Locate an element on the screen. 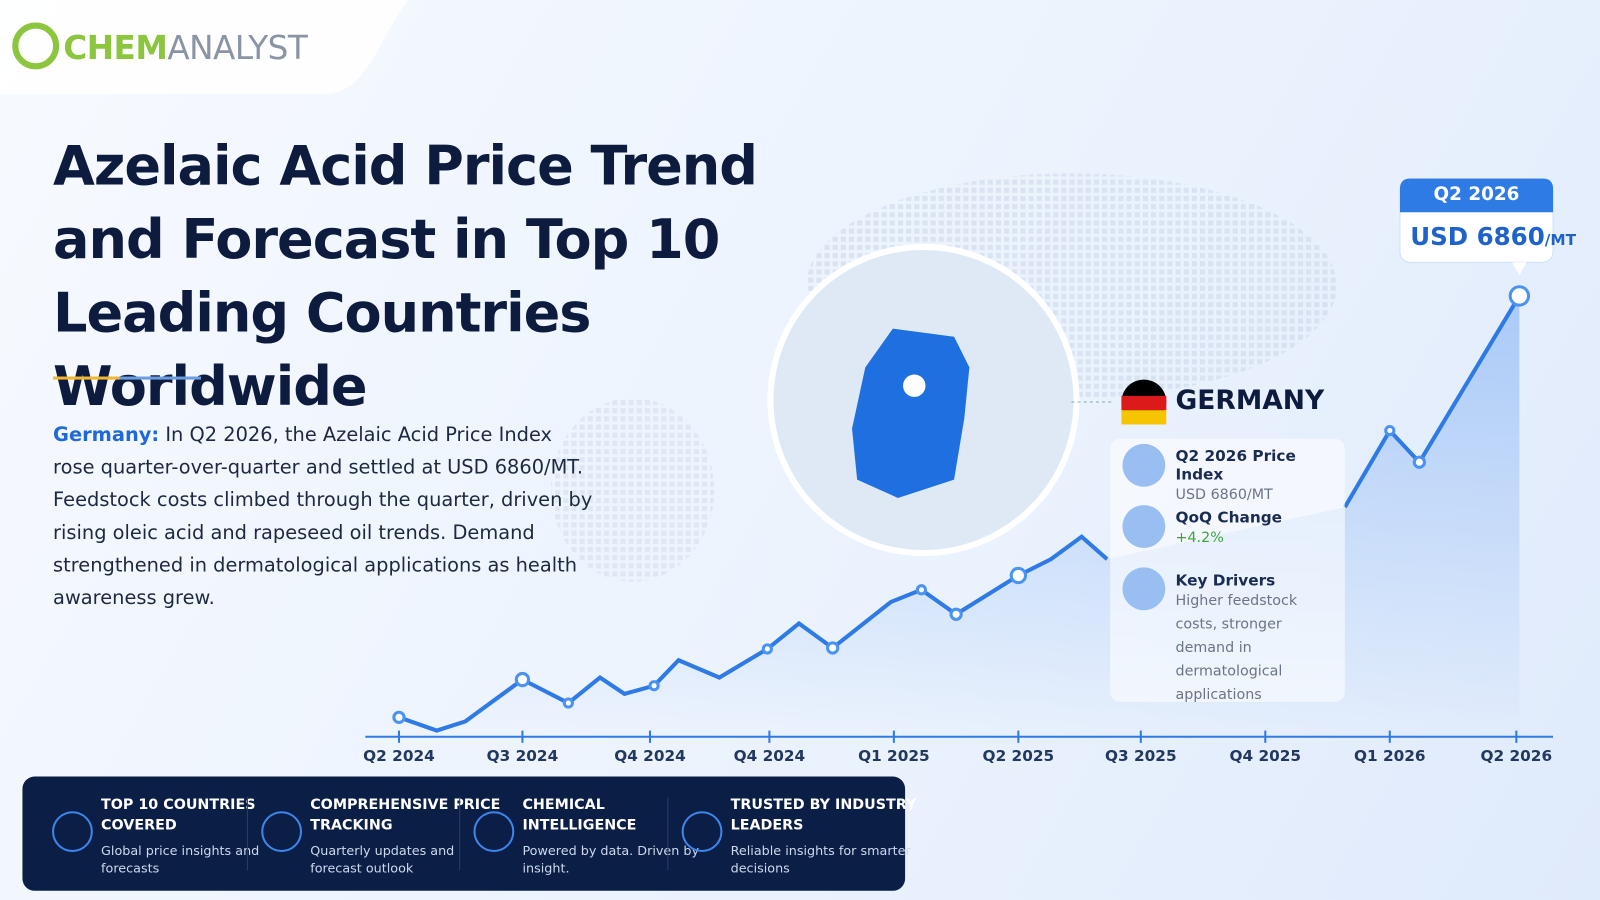 The image size is (1600, 900). unit: /MT is located at coordinates (1560, 239).